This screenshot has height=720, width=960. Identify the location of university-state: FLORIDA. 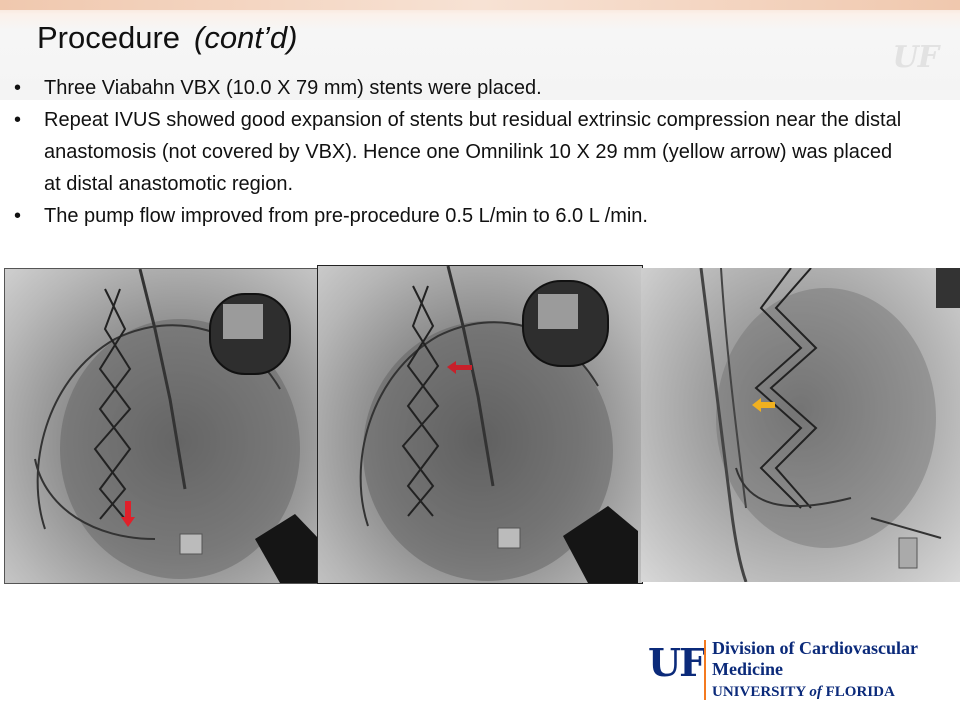
(860, 692).